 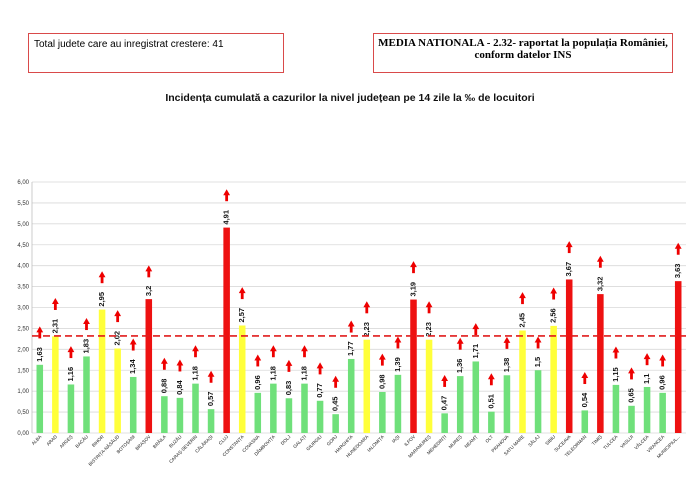 I want to click on y-tick-label: 1,00, so click(x=23, y=392).